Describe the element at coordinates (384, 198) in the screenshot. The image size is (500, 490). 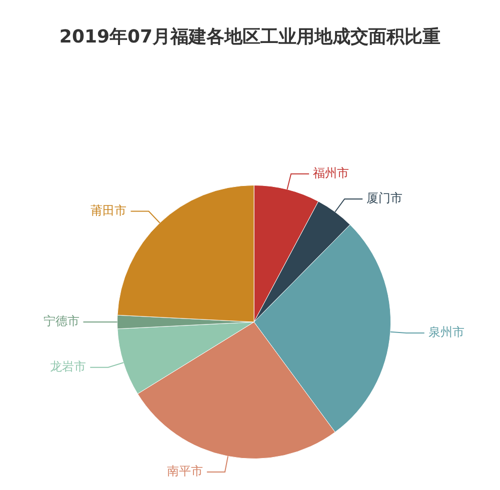
I see `slice-label: 厦门市` at that location.